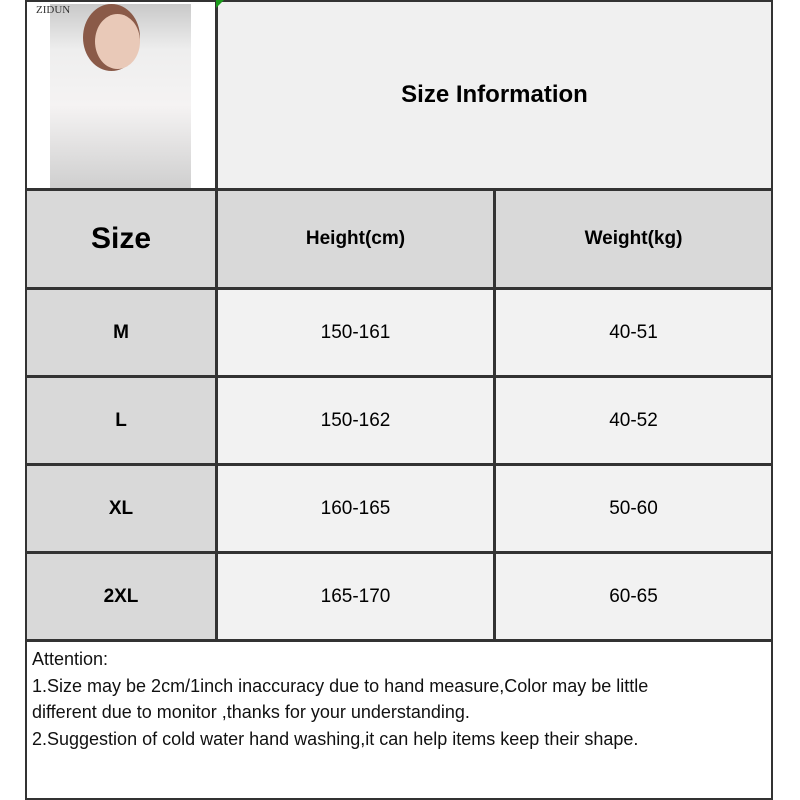 The width and height of the screenshot is (800, 800). What do you see at coordinates (70, 659) in the screenshot?
I see `attention-heading: Attention:` at bounding box center [70, 659].